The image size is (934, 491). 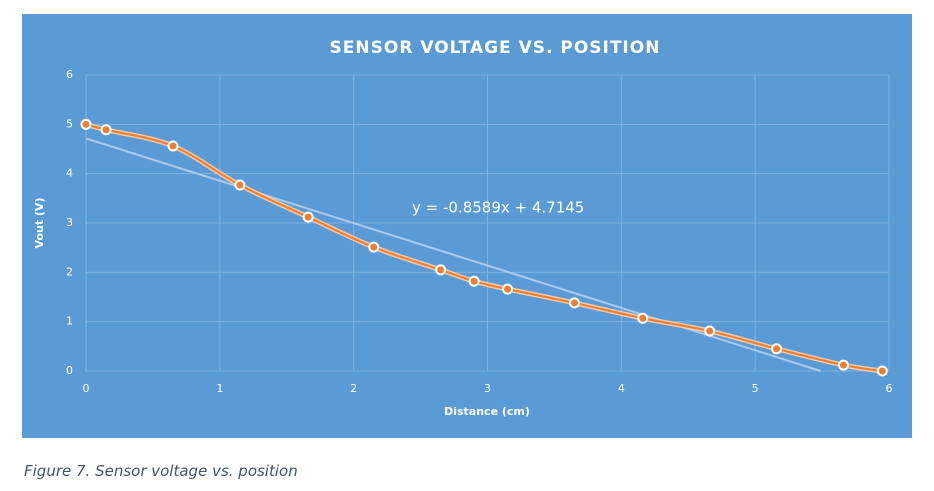 I want to click on x-tick-label: 6, so click(x=889, y=388).